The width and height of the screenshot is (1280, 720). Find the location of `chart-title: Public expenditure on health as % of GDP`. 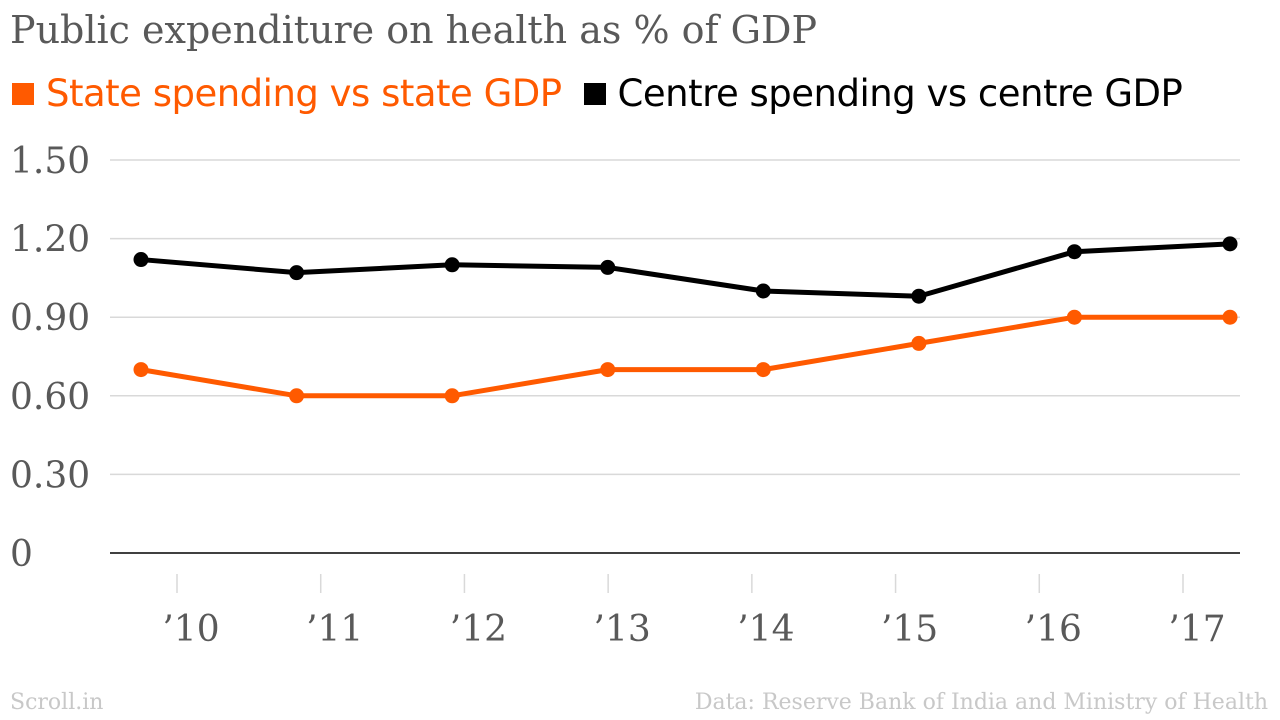

chart-title: Public expenditure on health as % of GDP is located at coordinates (414, 30).